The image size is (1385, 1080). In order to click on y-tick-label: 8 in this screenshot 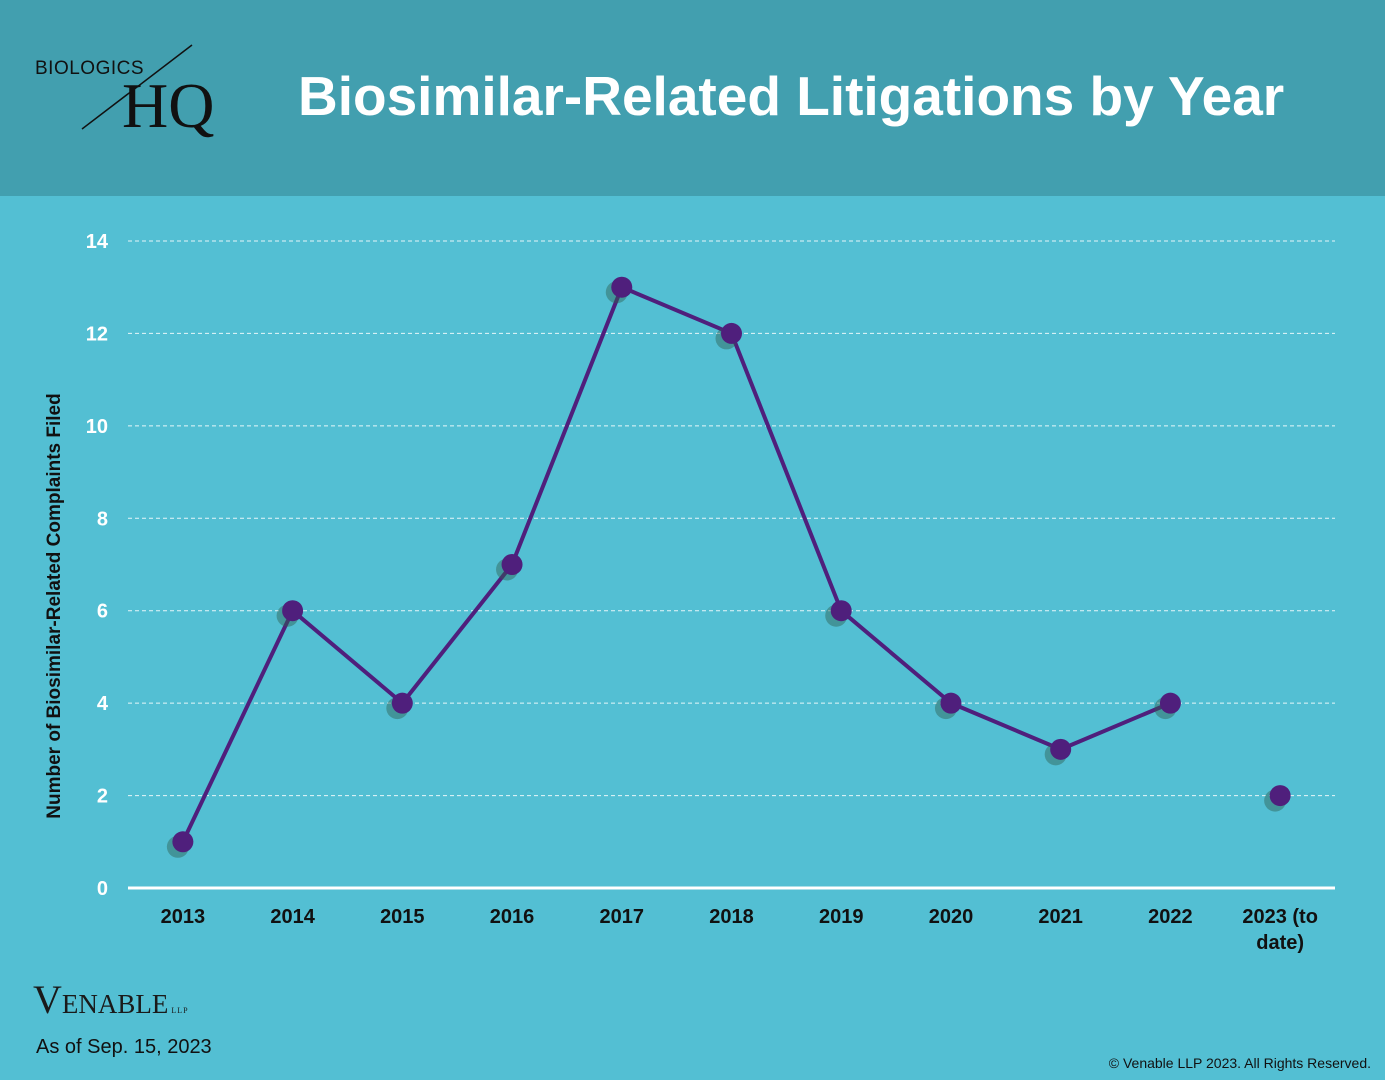, I will do `click(102, 519)`.